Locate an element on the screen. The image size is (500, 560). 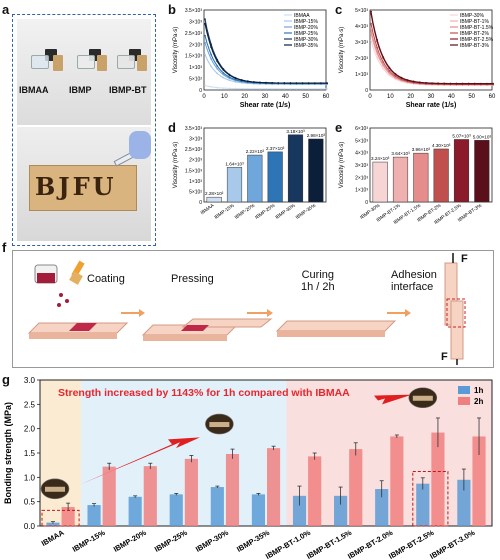
x-tick-label: IBMP-30% is located at coordinates (212, 541).